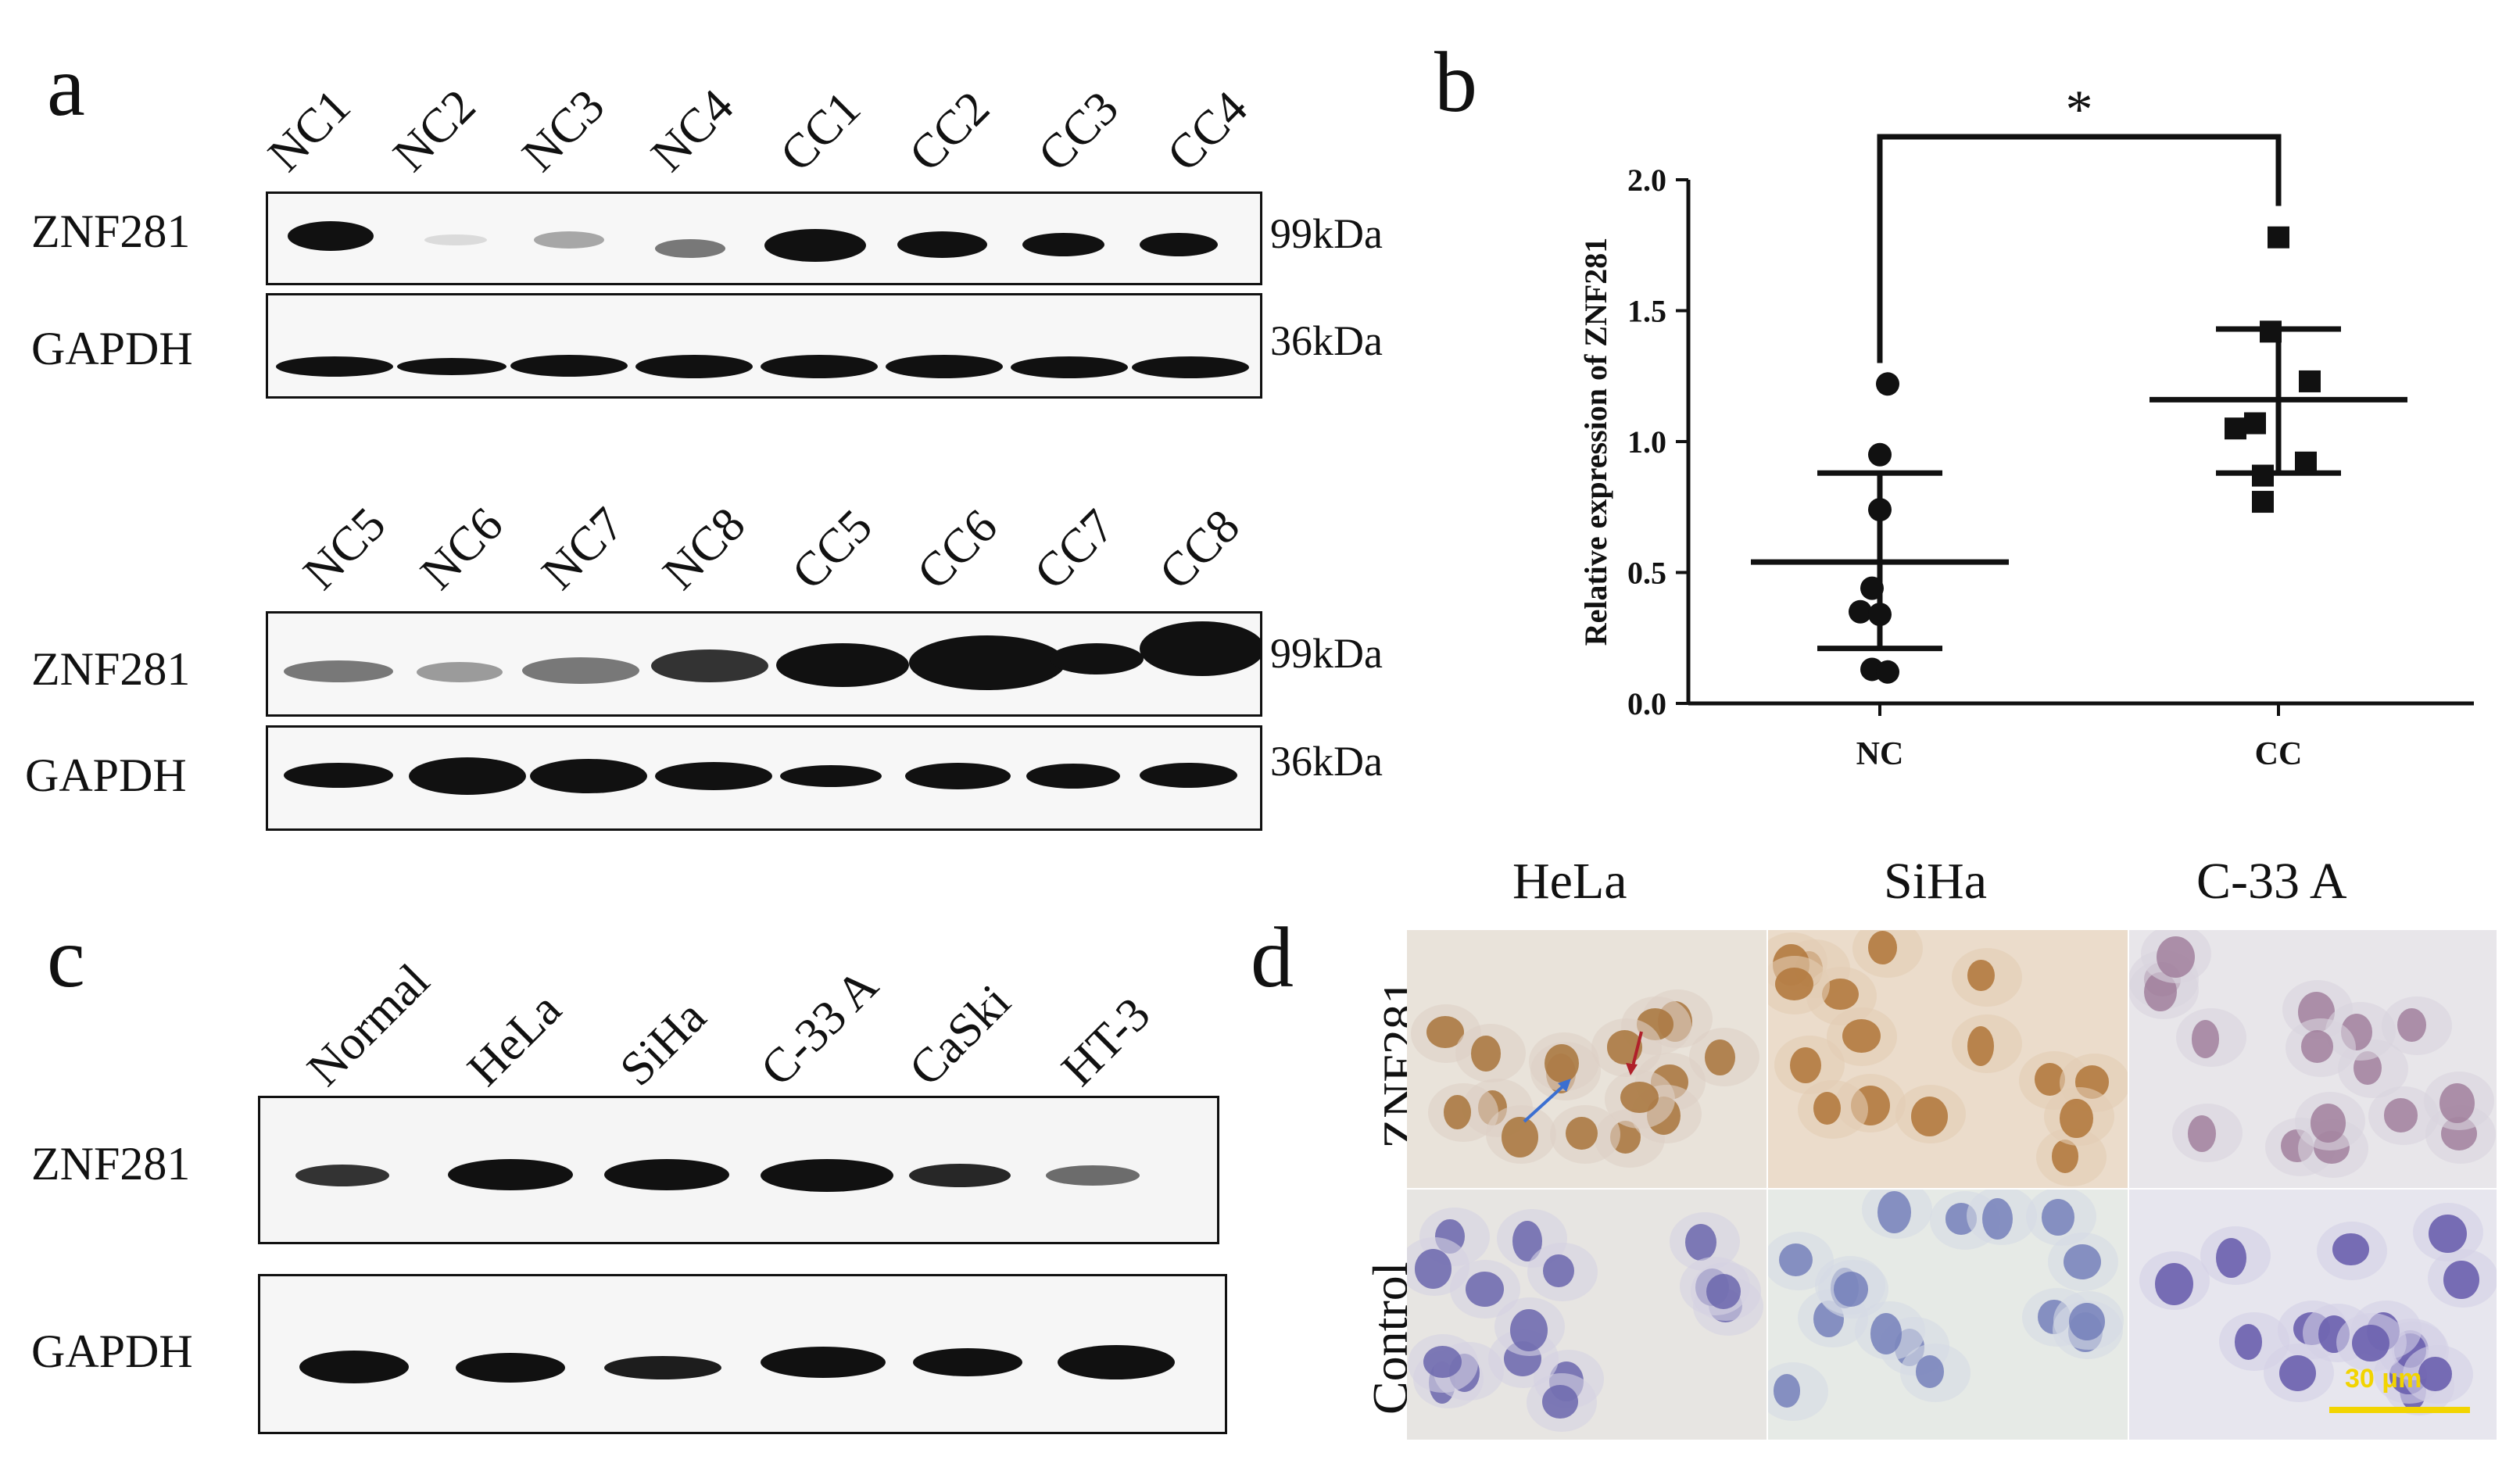 The height and width of the screenshot is (1467, 2520). What do you see at coordinates (1199, 549) in the screenshot?
I see `lane-label-7: CC8` at bounding box center [1199, 549].